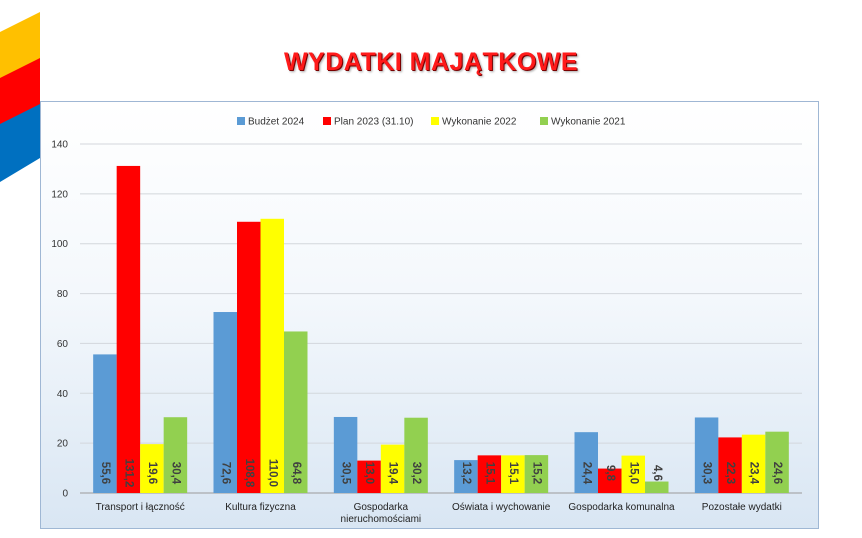 This screenshot has height=538, width=862. Describe the element at coordinates (175, 473) in the screenshot. I see `data-label: 30,4` at that location.